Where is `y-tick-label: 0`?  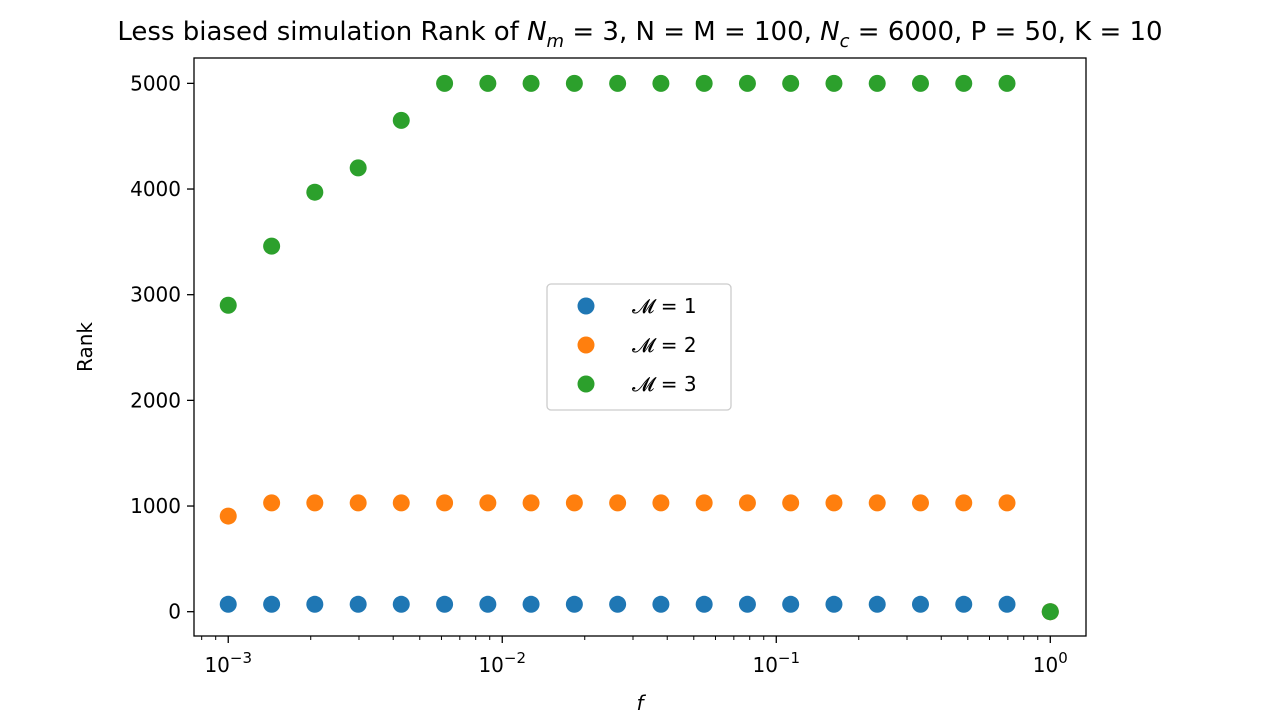
y-tick-label: 0 is located at coordinates (174, 612).